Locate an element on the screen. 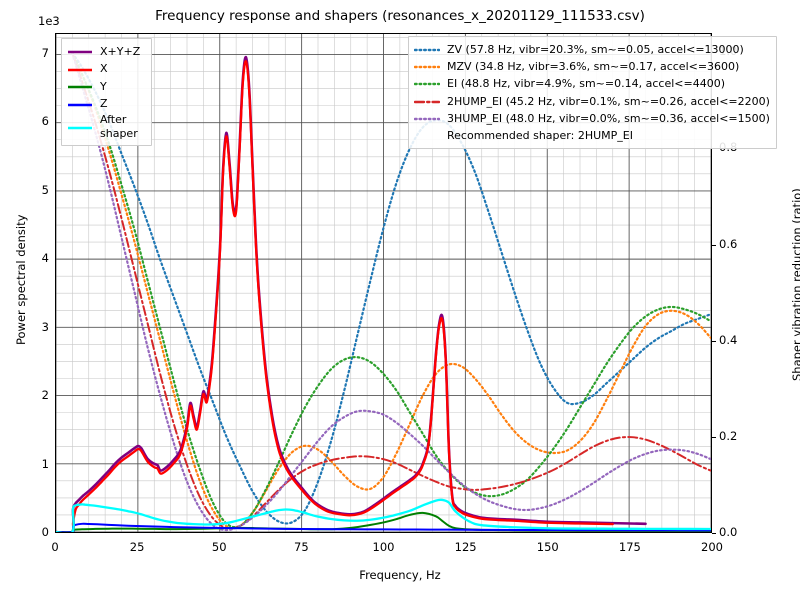  y-tick-label: 3 is located at coordinates (45, 326).